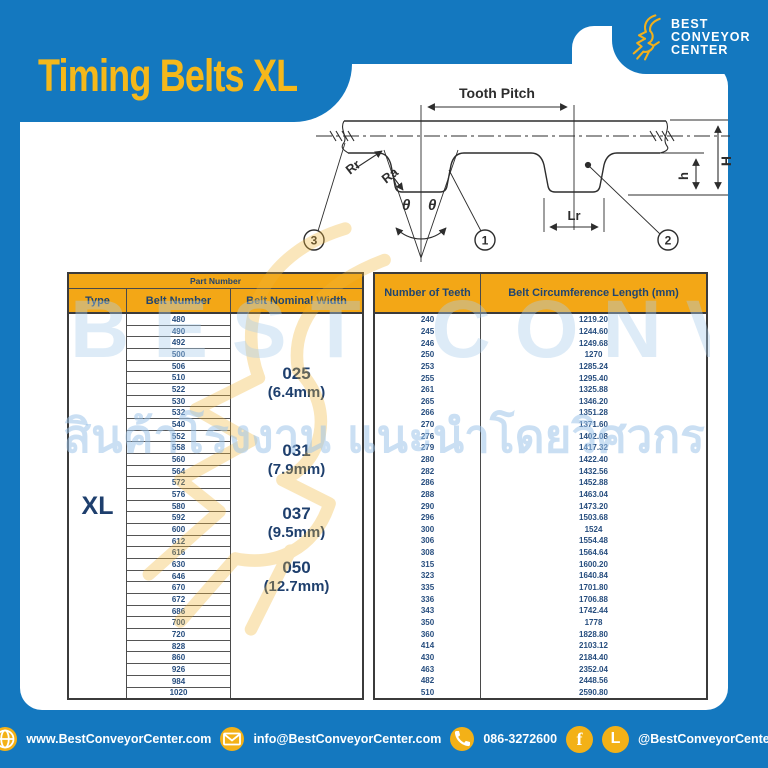  What do you see at coordinates (520, 739) in the screenshot?
I see `footer-phone: 086-3272600` at bounding box center [520, 739].